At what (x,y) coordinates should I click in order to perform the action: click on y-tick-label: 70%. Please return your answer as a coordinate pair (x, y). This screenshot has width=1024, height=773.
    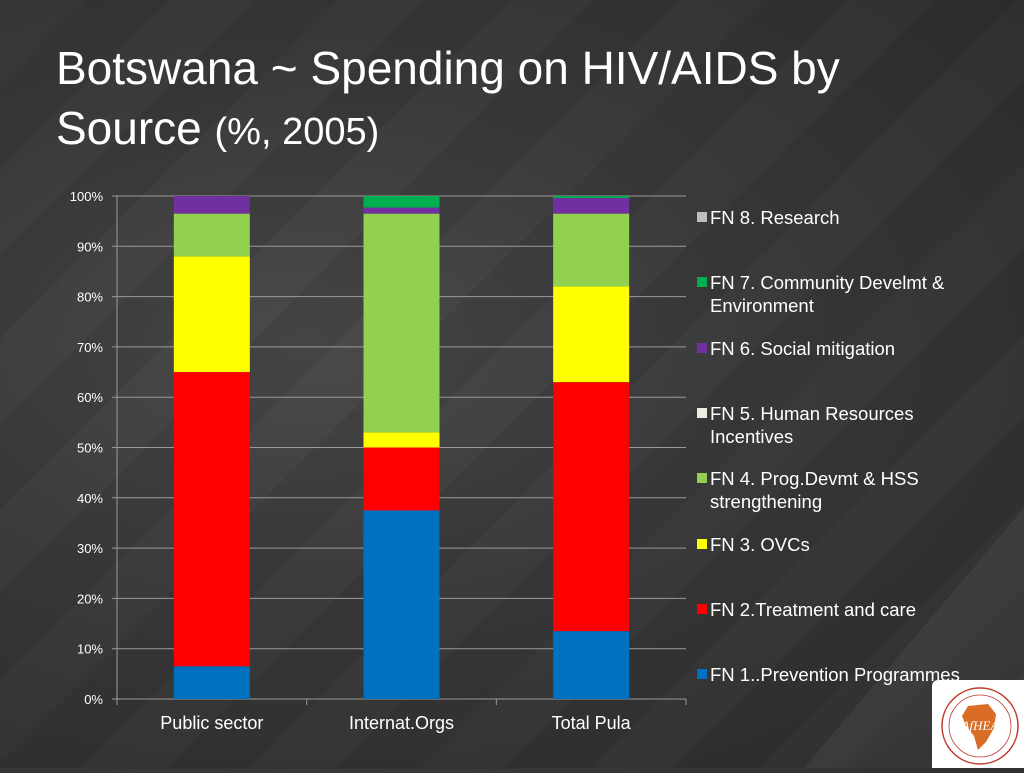
    Looking at the image, I should click on (90, 347).